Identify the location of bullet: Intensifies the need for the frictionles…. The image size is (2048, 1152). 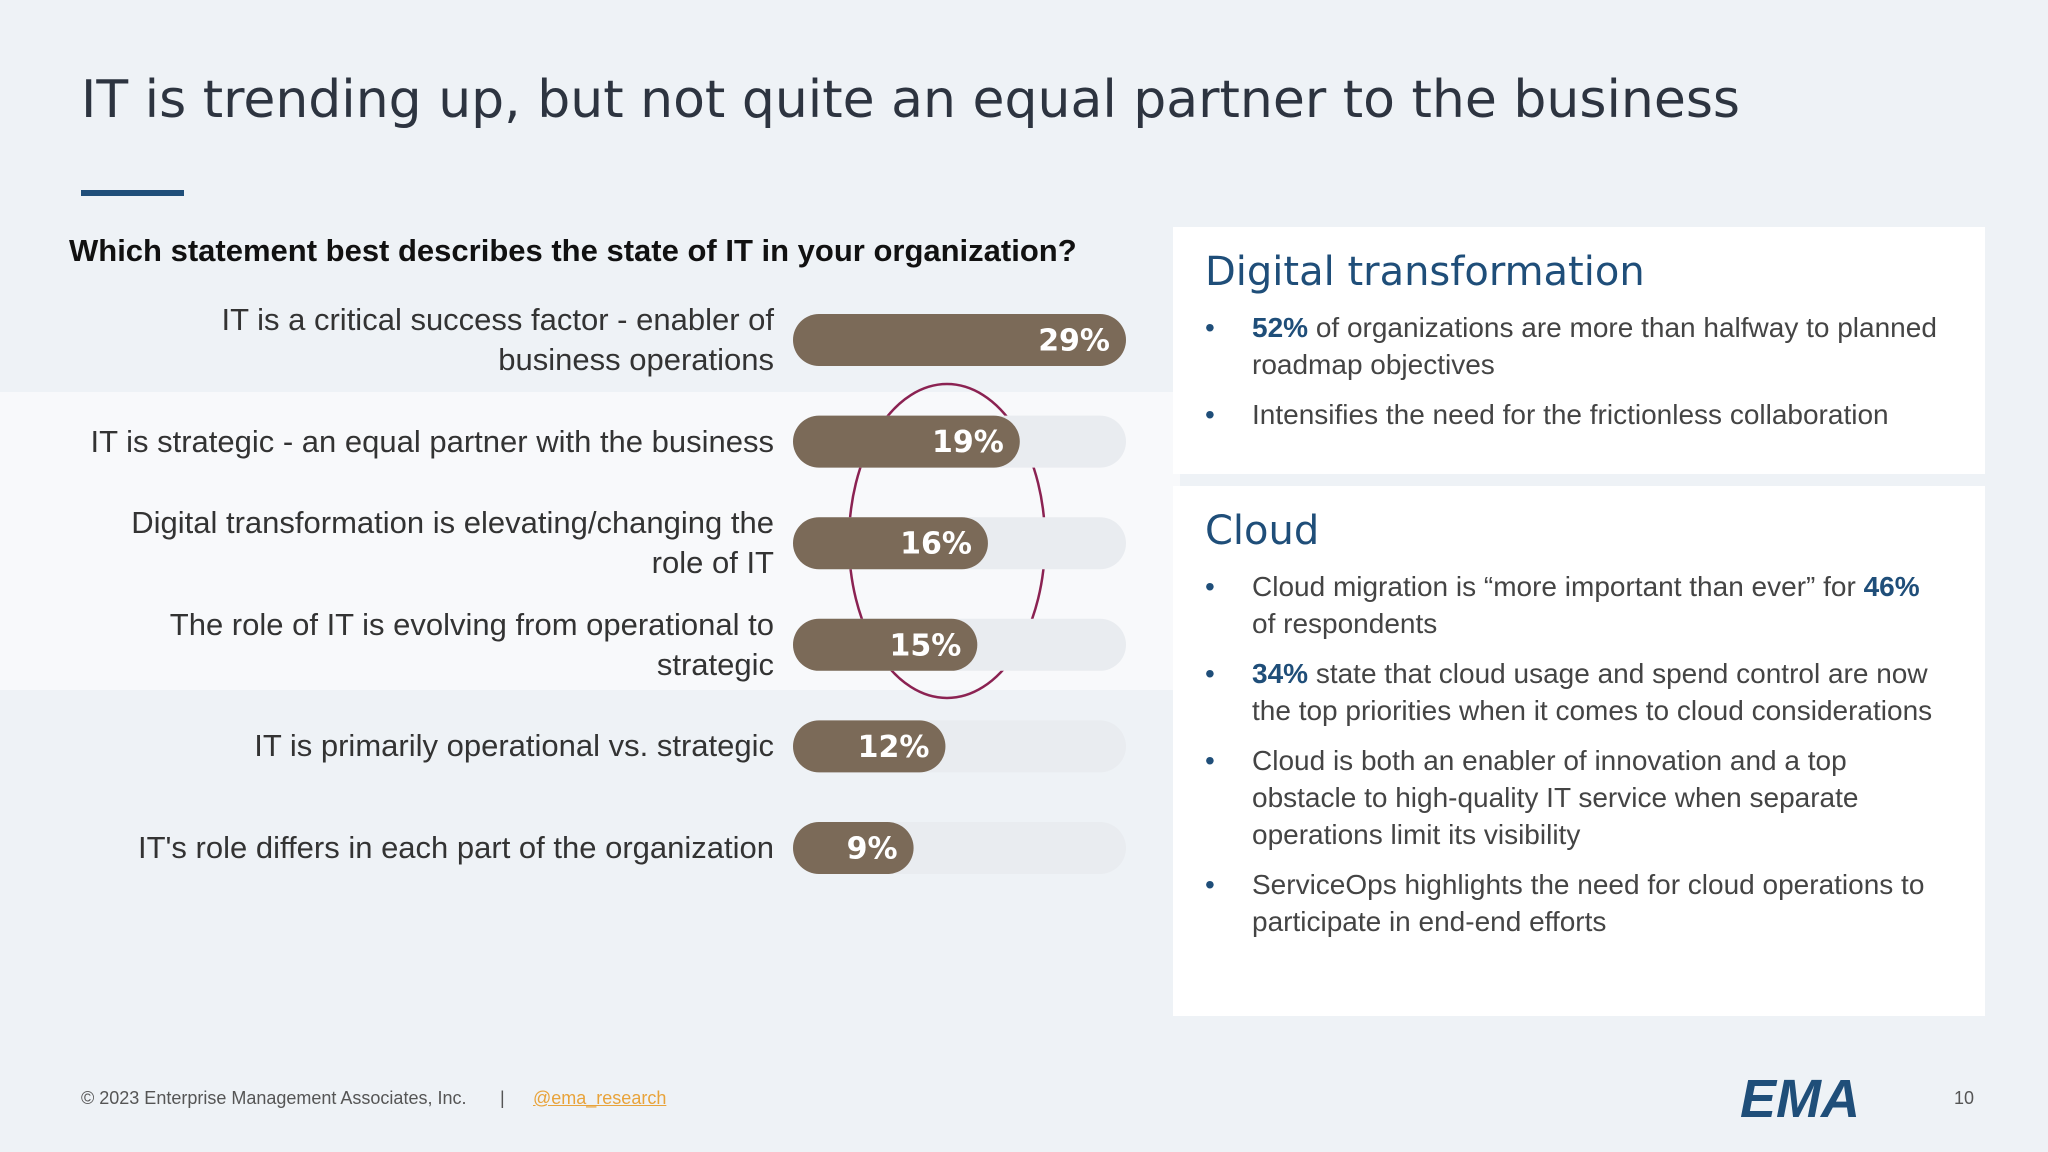
(1575, 414).